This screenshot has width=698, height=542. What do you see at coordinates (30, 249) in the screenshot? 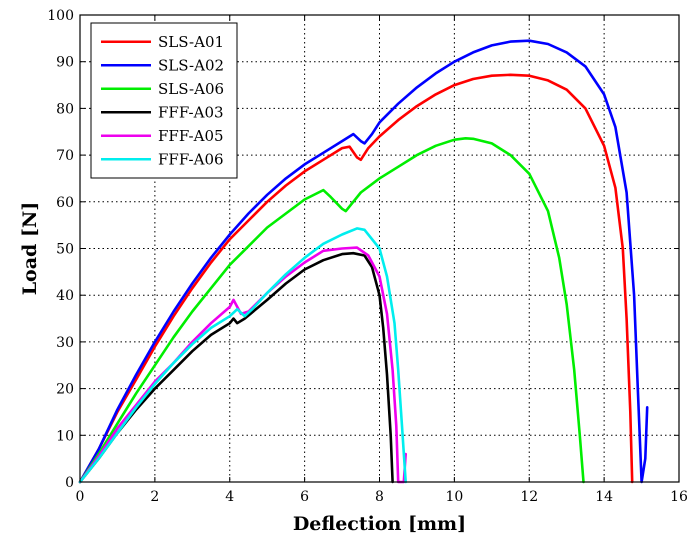
I see `y-axis-label: Load [N]` at bounding box center [30, 249].